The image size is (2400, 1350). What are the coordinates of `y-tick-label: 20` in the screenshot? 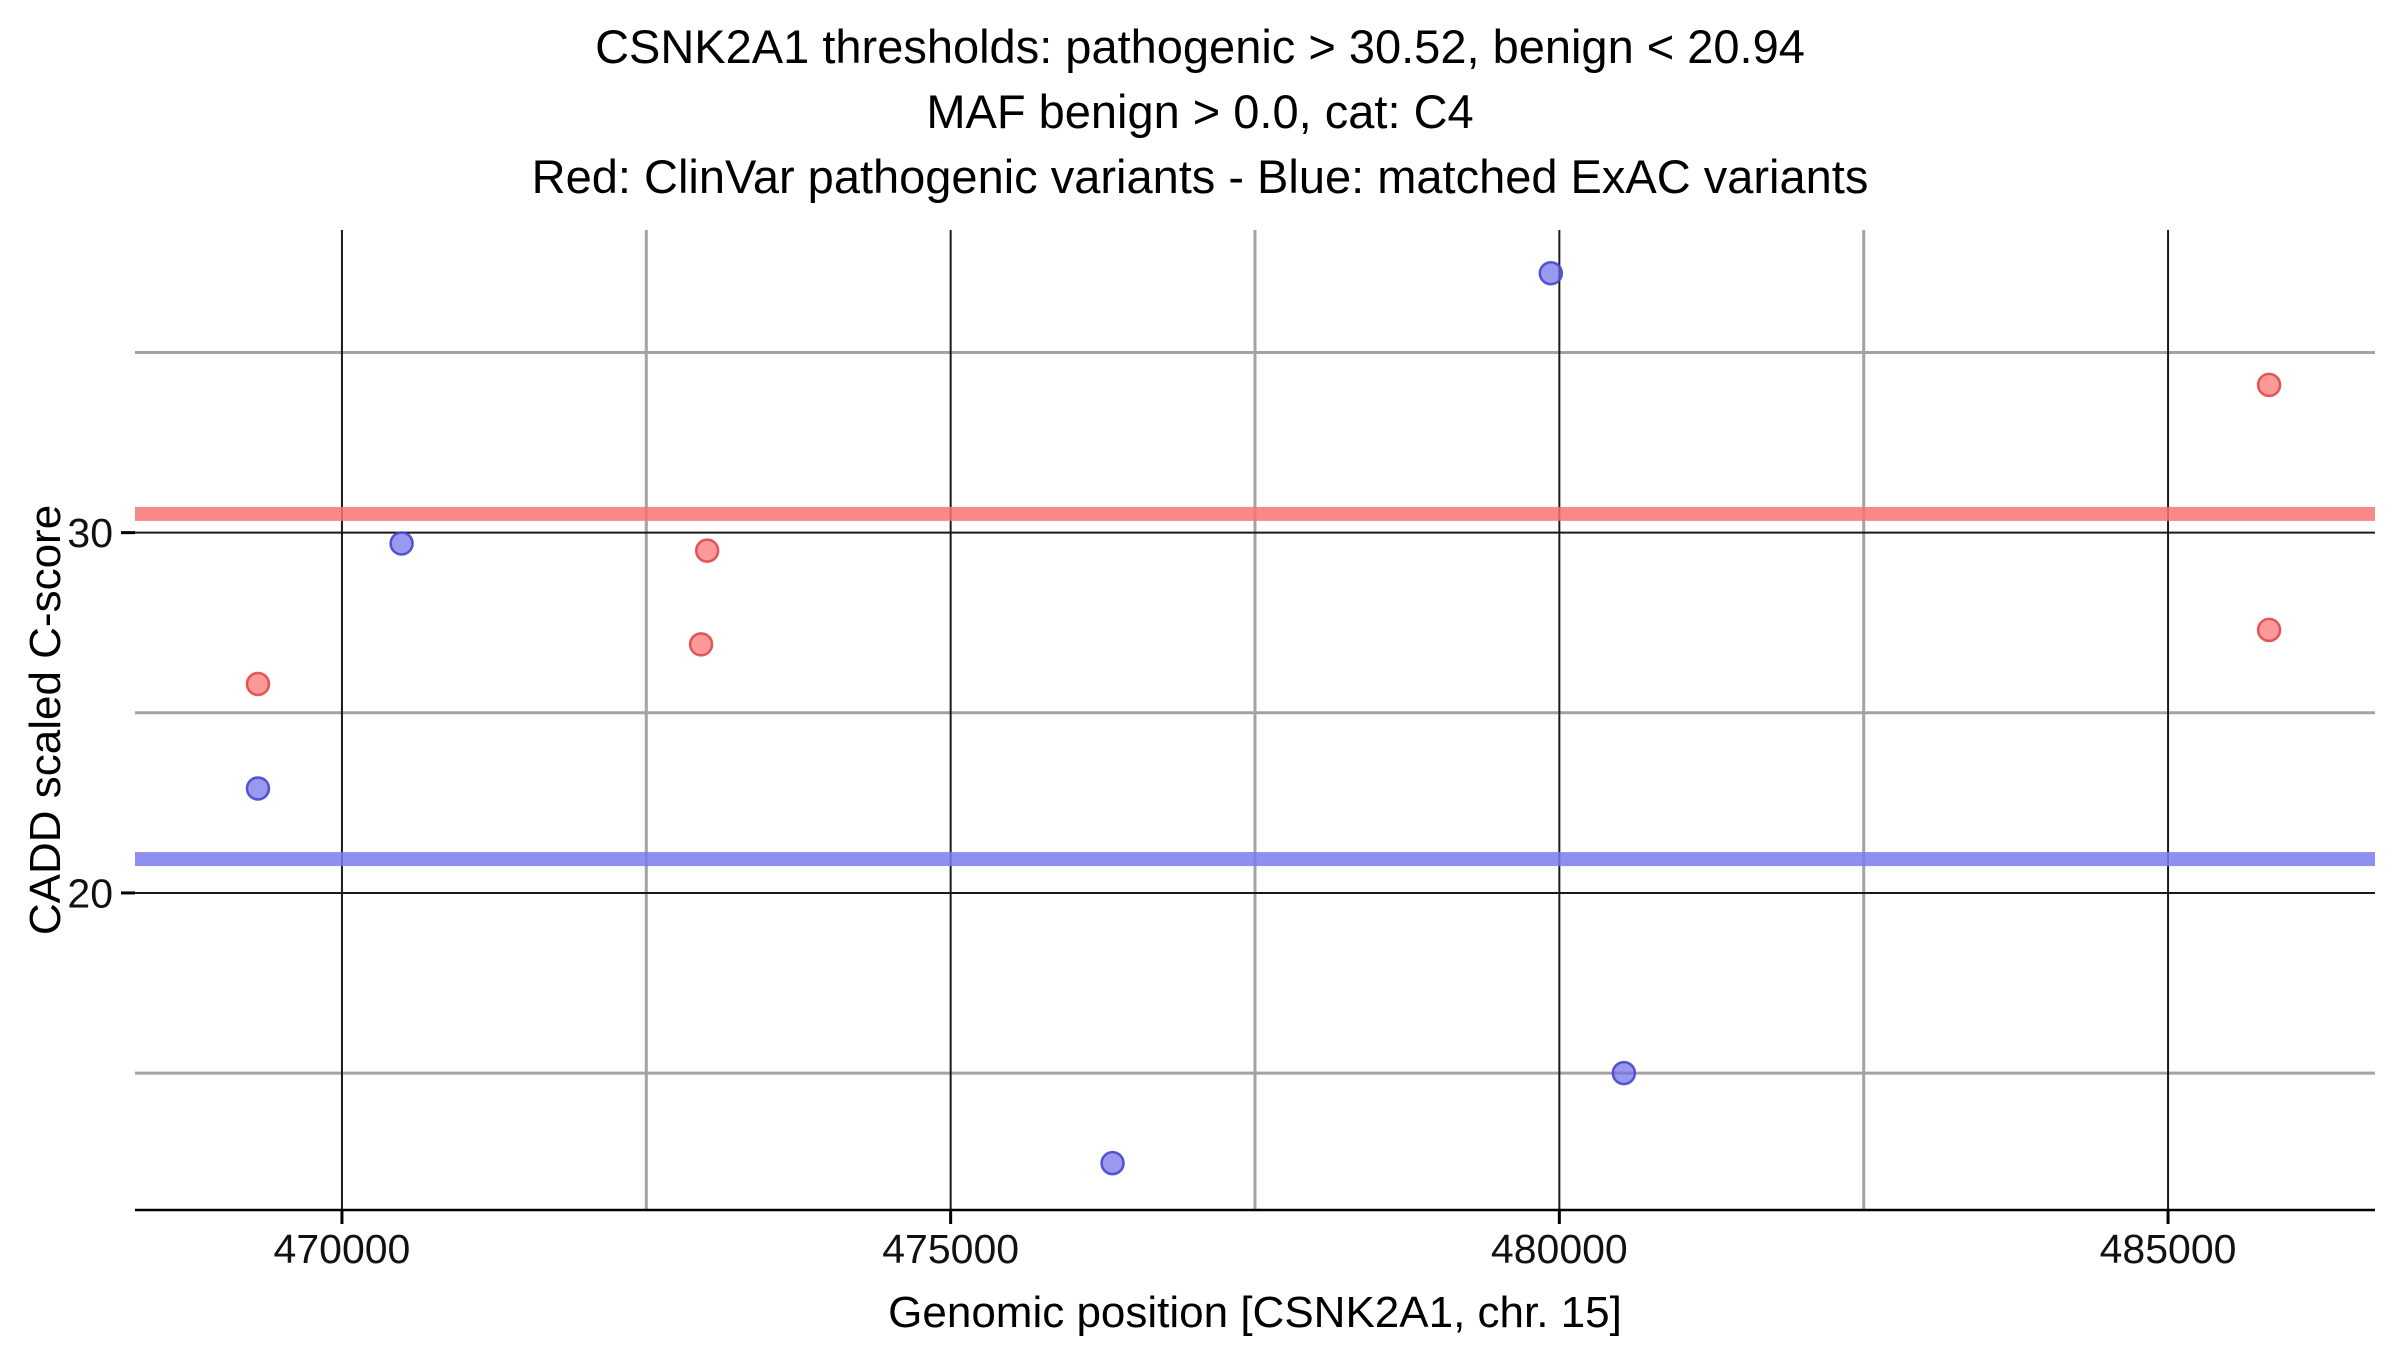 It's located at (90, 893).